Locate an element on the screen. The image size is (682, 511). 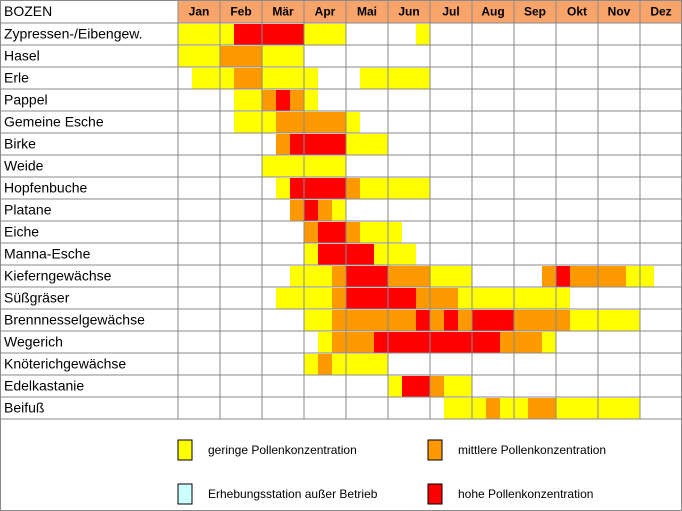
plant-label: Gemeine Esche is located at coordinates (54, 122).